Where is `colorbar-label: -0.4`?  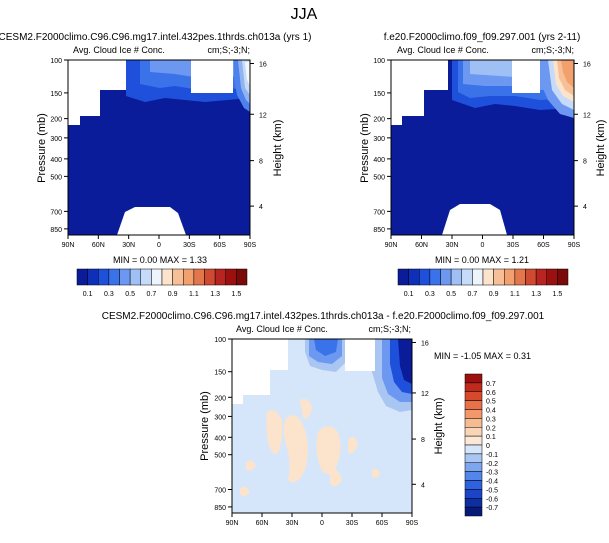
colorbar-label: -0.4 is located at coordinates (492, 482).